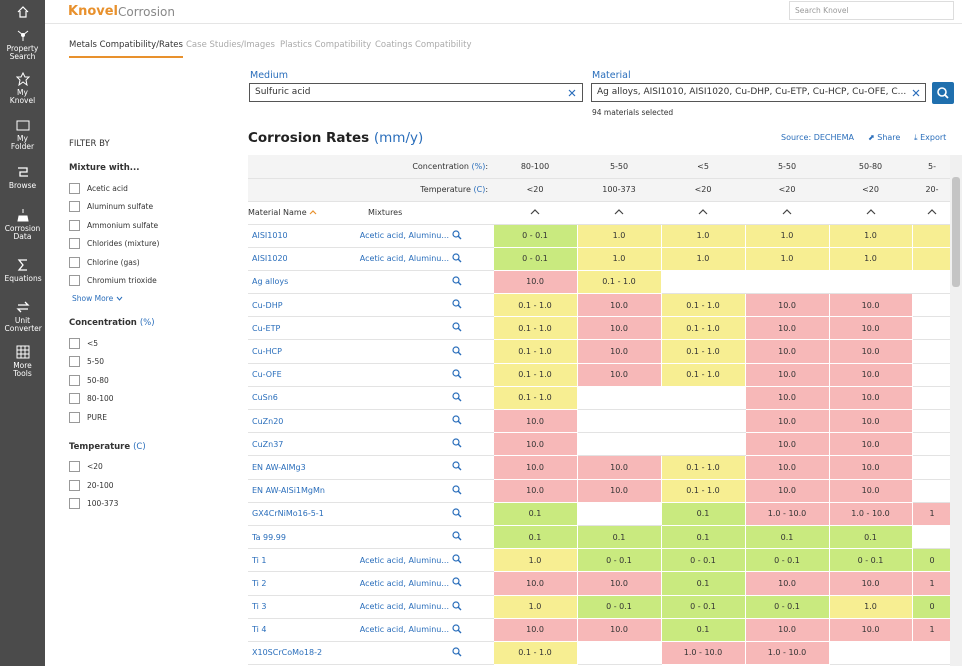 The width and height of the screenshot is (962, 666). I want to click on material-name: Cu-ETP, so click(301, 328).